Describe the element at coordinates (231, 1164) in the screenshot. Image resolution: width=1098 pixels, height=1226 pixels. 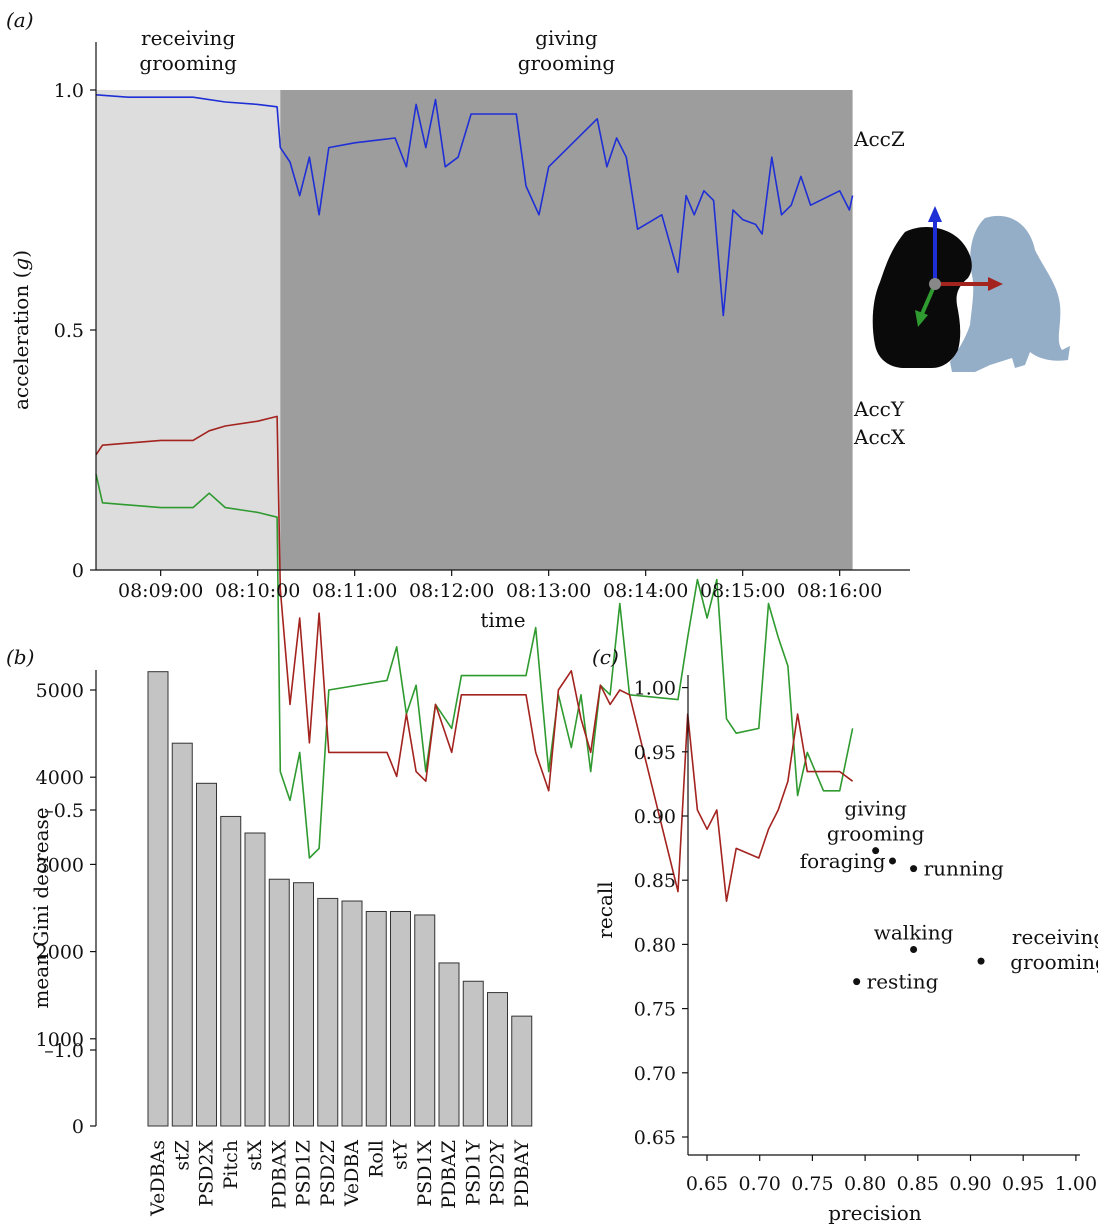
I see `category-label-pitch: Pitch` at that location.